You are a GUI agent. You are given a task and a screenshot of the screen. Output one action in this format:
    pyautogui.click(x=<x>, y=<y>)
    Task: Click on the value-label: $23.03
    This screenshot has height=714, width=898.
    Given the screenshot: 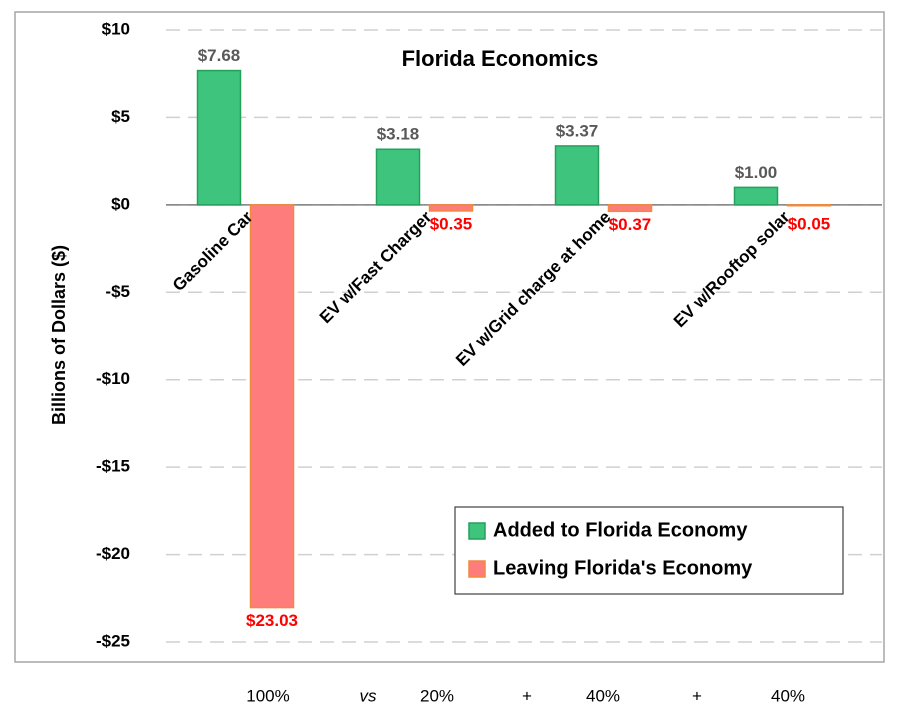 What is the action you would take?
    pyautogui.click(x=272, y=620)
    